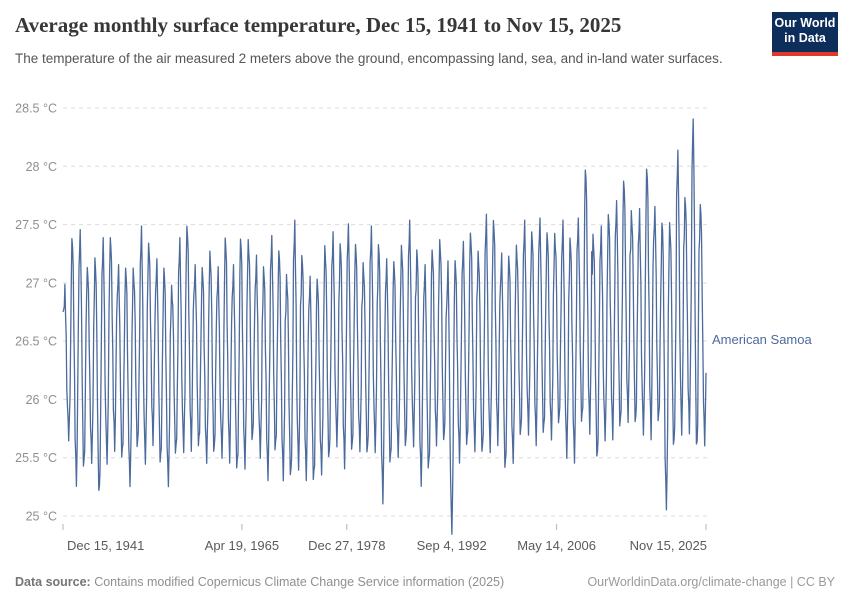  What do you see at coordinates (41, 400) in the screenshot?
I see `y-tick-label: 26 °C` at bounding box center [41, 400].